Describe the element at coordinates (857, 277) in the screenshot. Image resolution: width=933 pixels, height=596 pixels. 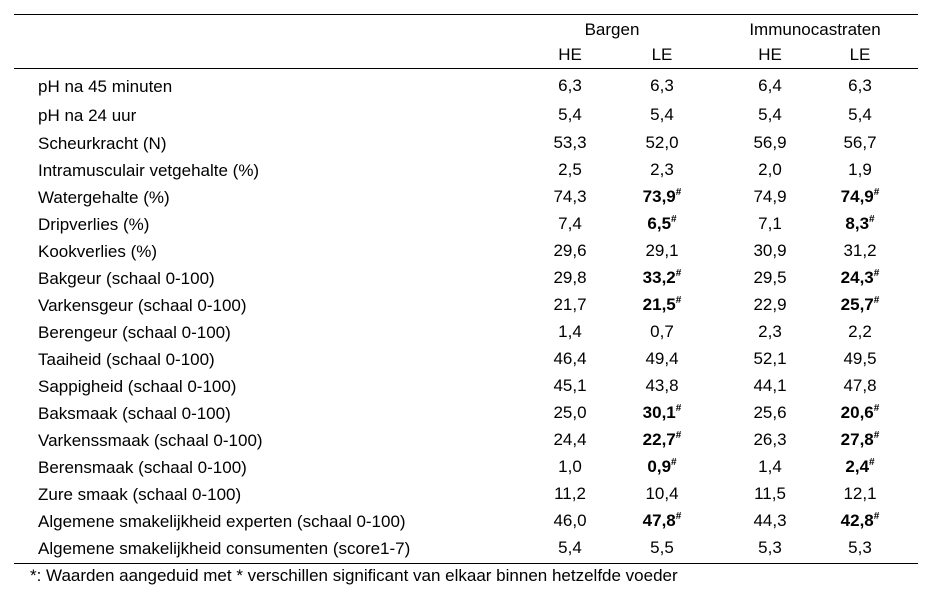
I see `cell-value: 24,3` at that location.